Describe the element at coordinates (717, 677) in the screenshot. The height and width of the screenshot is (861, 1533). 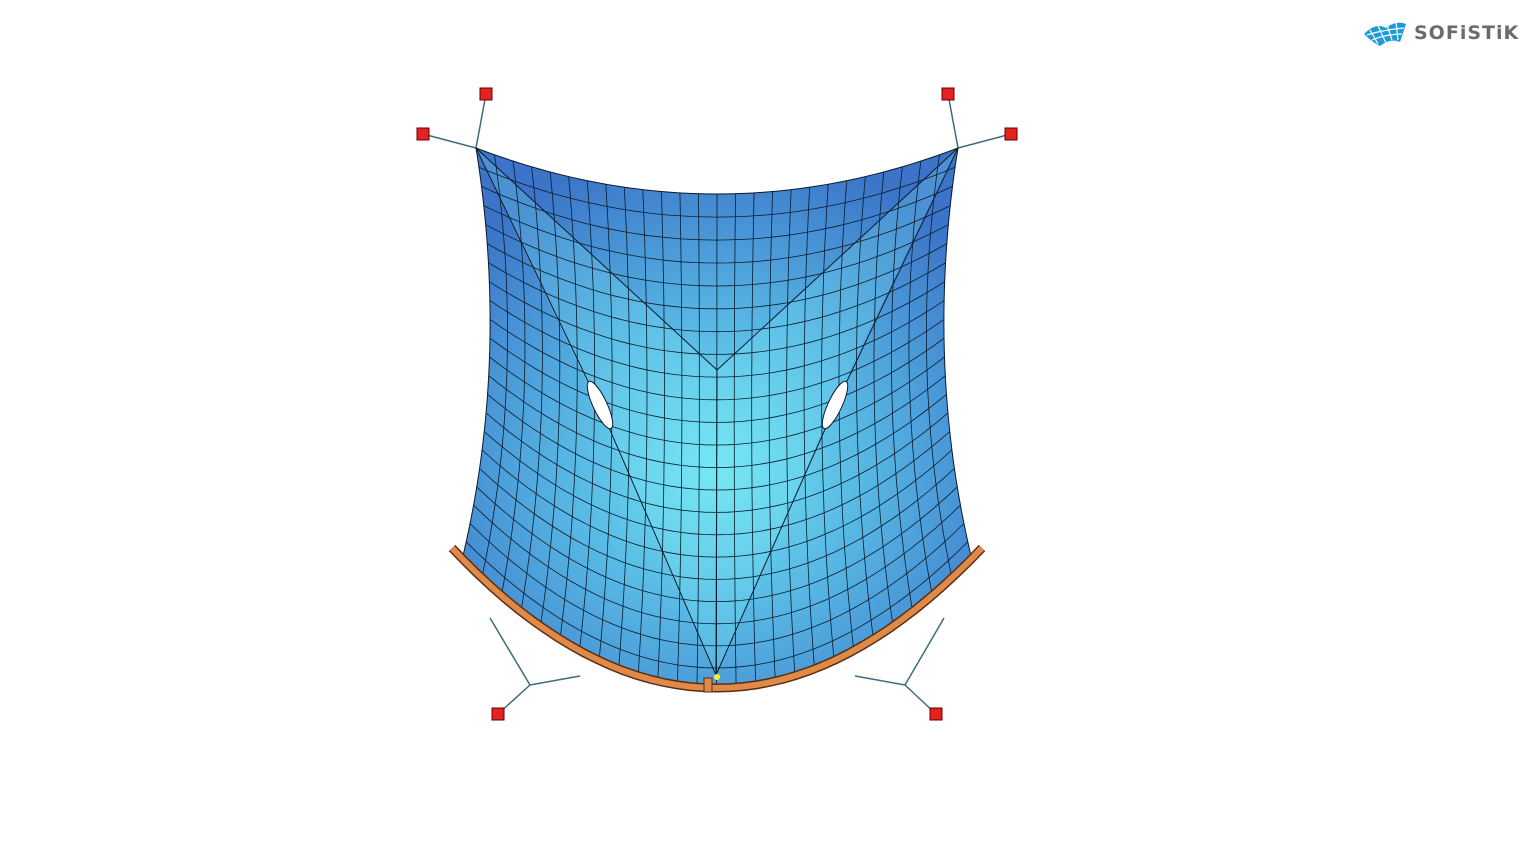
I see `apex-node` at that location.